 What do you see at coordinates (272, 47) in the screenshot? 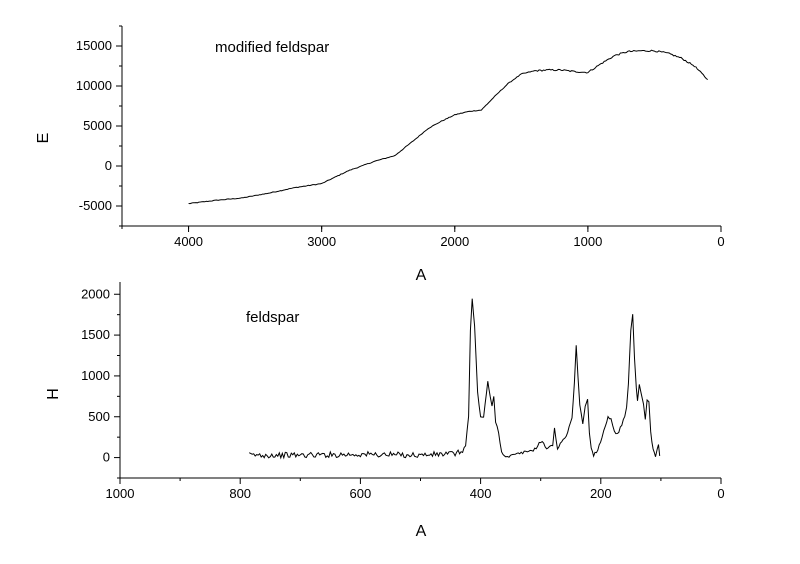
I see `annotation-modified-feldspar: modified feldspar` at bounding box center [272, 47].